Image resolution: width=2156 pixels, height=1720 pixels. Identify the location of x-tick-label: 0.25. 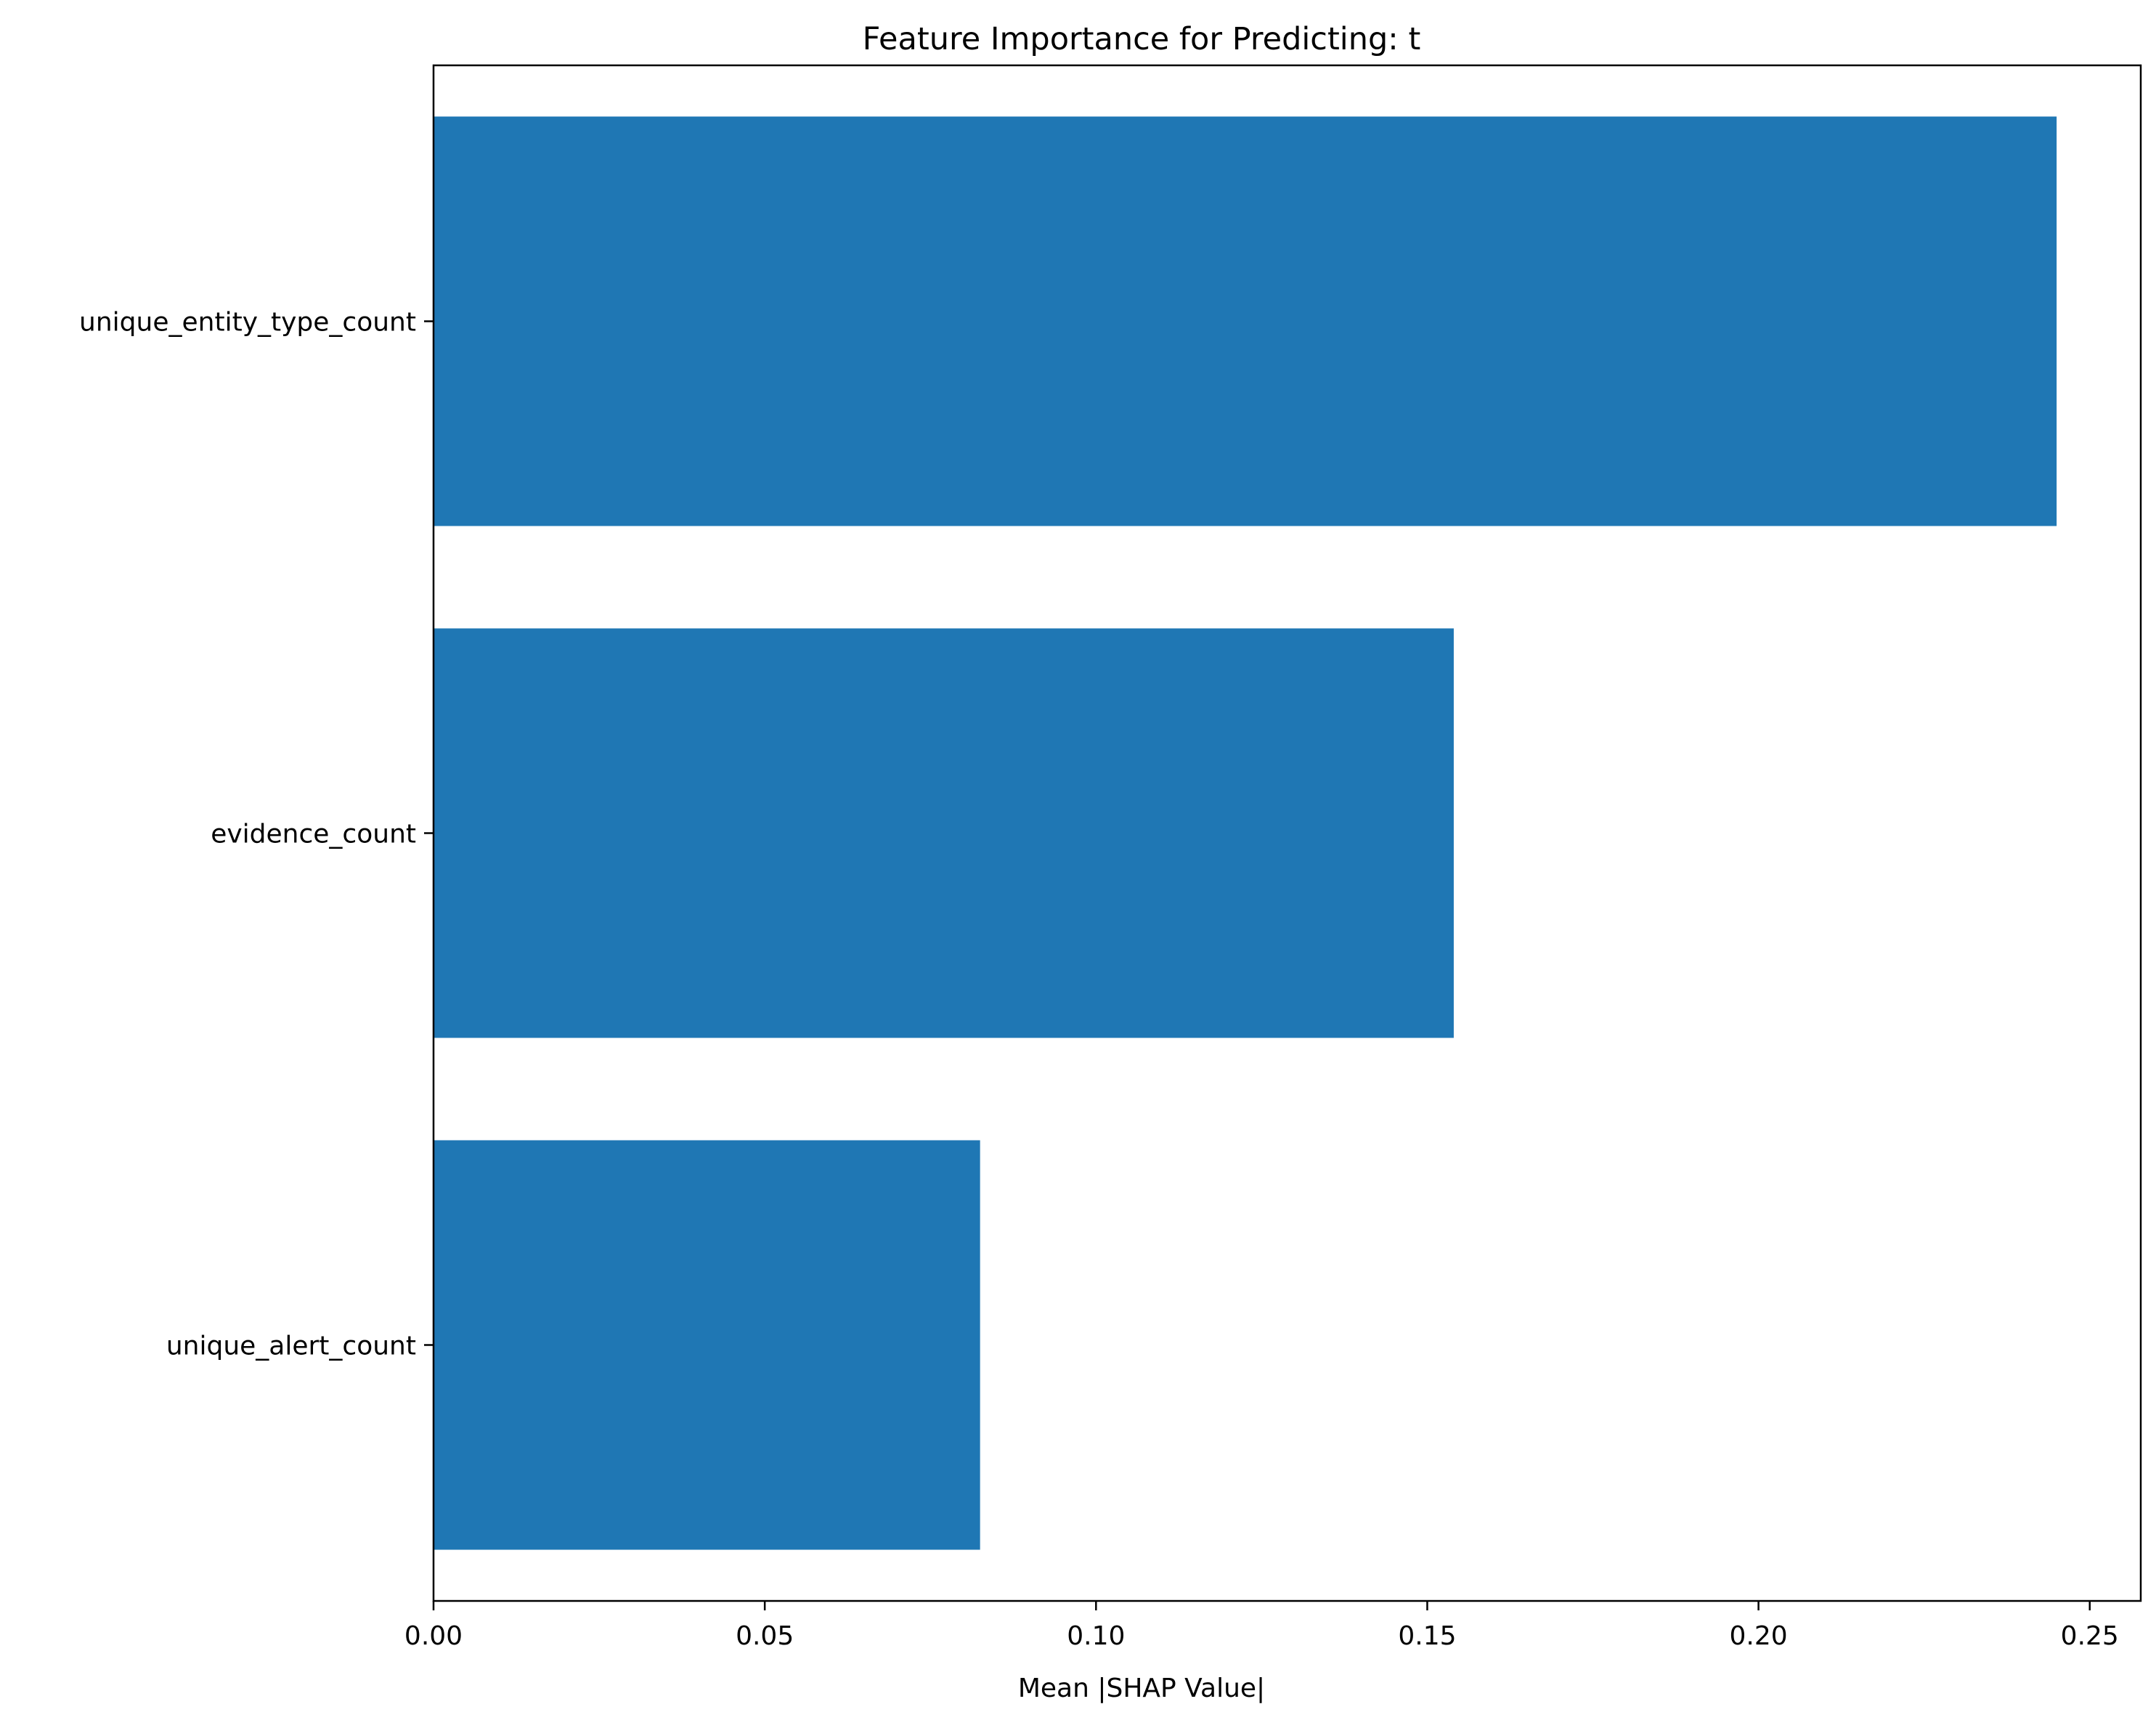
(2090, 1636).